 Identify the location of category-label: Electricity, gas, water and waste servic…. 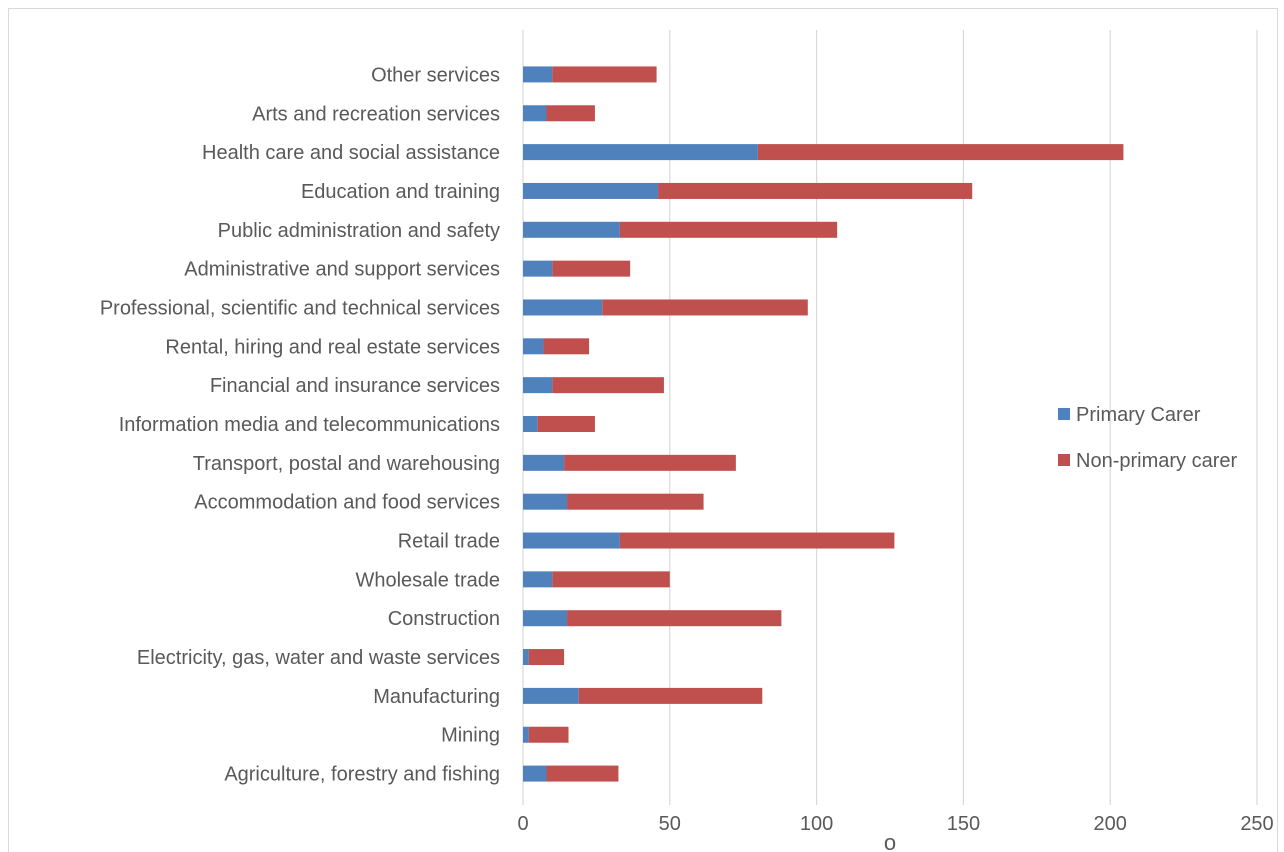
(318, 658).